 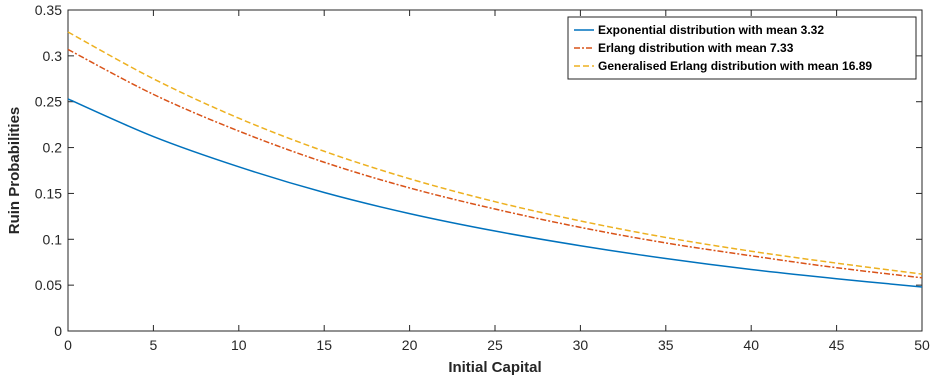 I want to click on y-tick-label: 0.3, so click(x=53, y=56).